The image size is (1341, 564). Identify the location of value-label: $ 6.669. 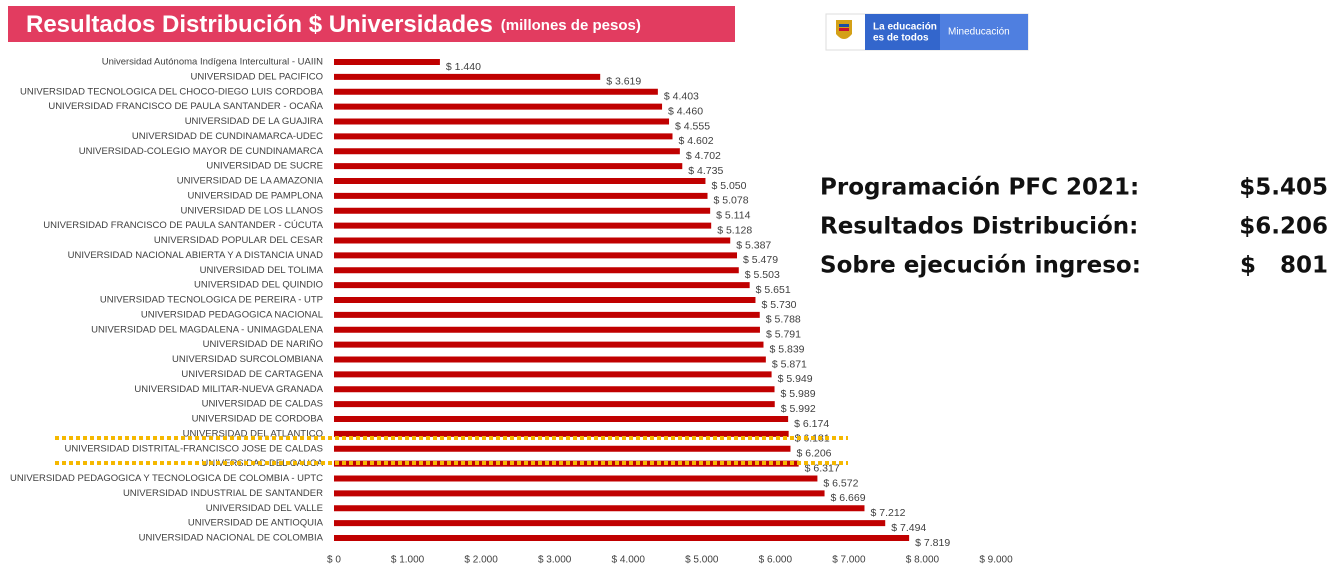
(848, 498).